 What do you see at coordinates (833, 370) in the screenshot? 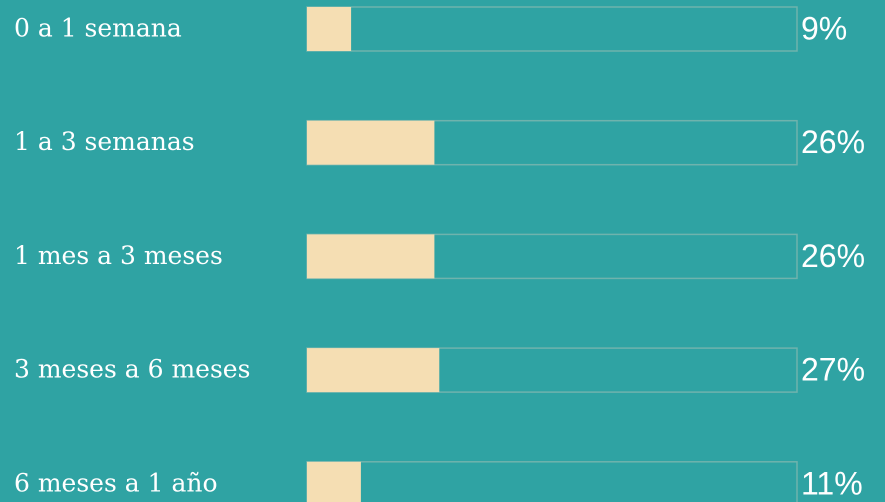
I see `value-label: 27%` at bounding box center [833, 370].